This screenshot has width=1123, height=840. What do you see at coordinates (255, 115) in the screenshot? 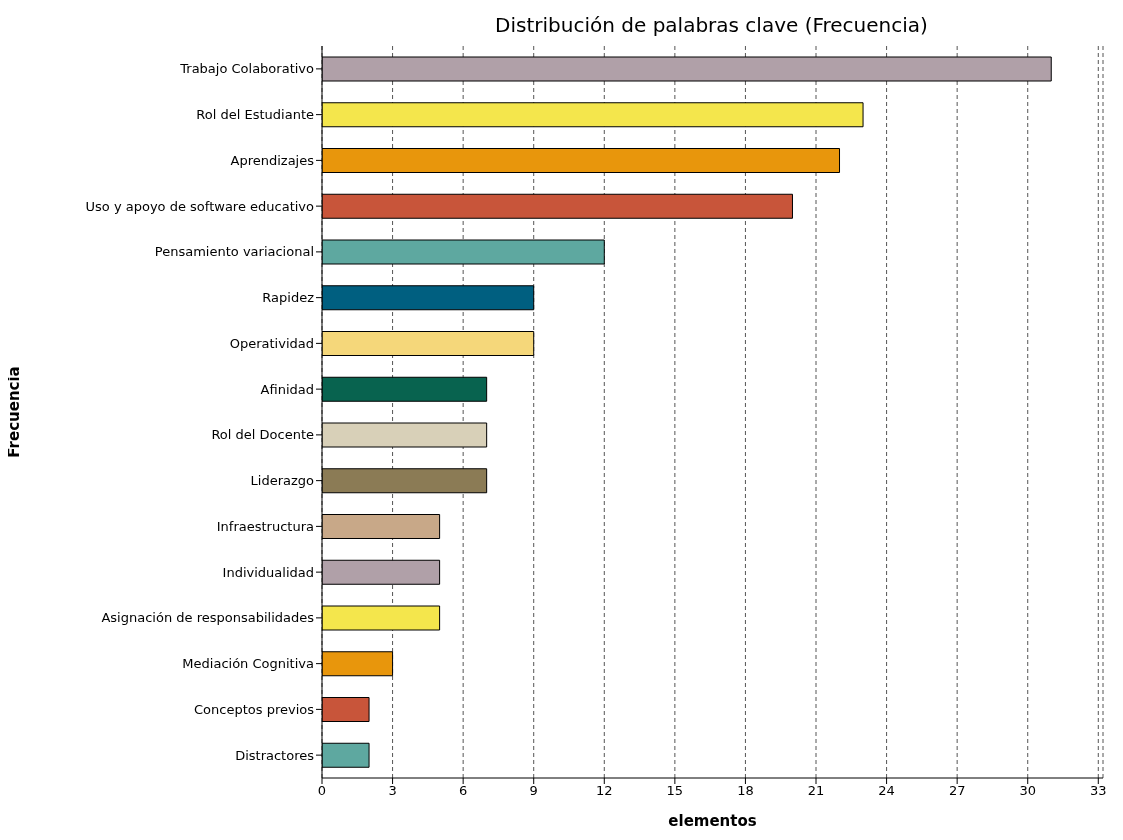
I see `y-tick-label: Rol del Estudiante` at bounding box center [255, 115].